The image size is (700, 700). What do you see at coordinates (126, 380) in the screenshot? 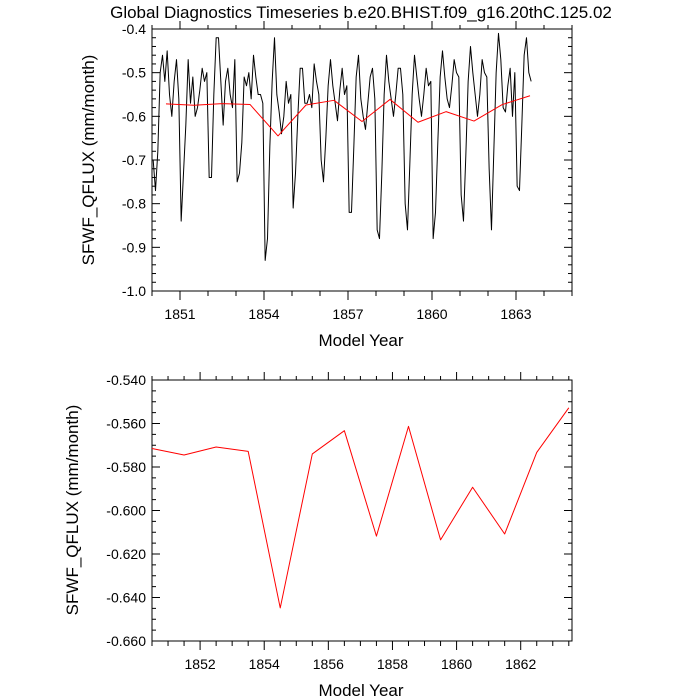
I see `bottom-y-tick-label: -0.540` at bounding box center [126, 380].